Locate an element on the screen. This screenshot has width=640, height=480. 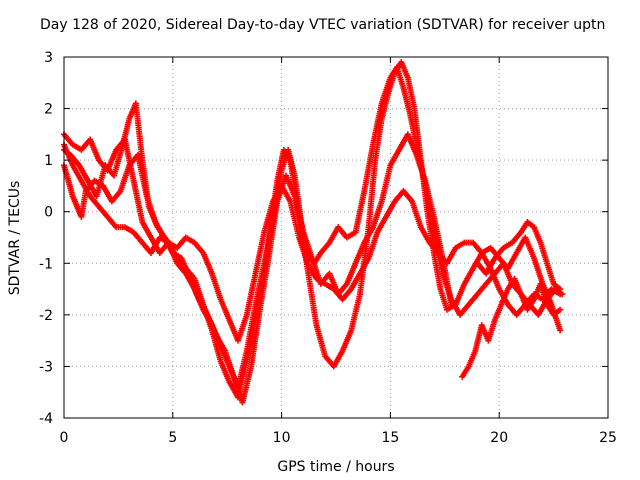
x-tick-label: 5 is located at coordinates (172, 438).